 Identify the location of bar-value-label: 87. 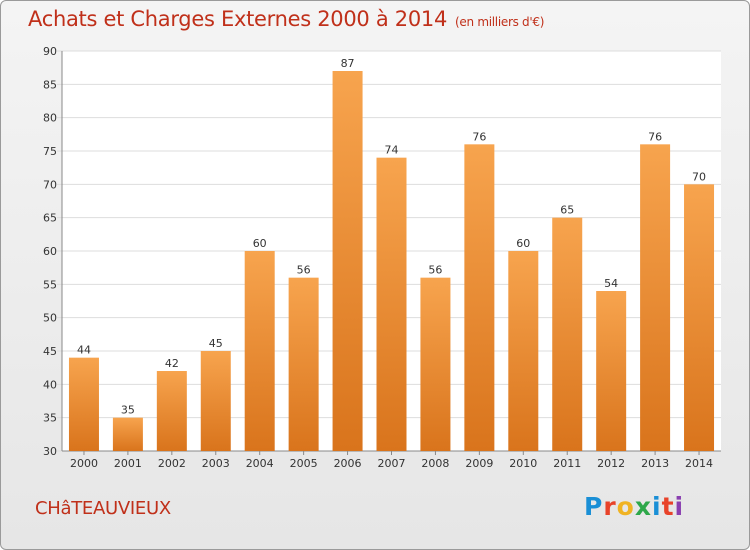
(348, 63).